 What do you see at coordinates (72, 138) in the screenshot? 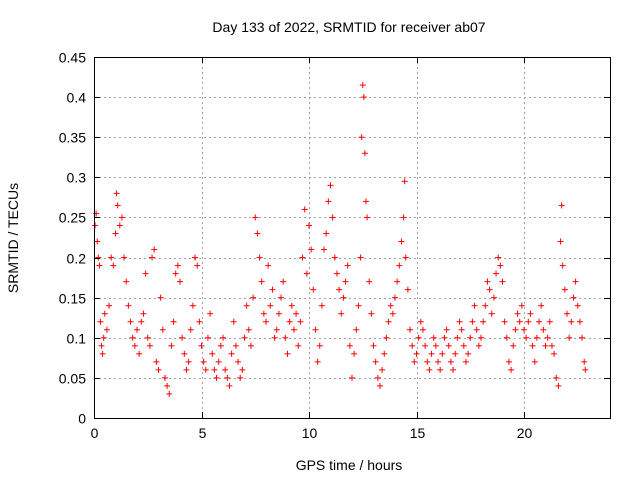
I see `y-tick-label: 0.35` at bounding box center [72, 138].